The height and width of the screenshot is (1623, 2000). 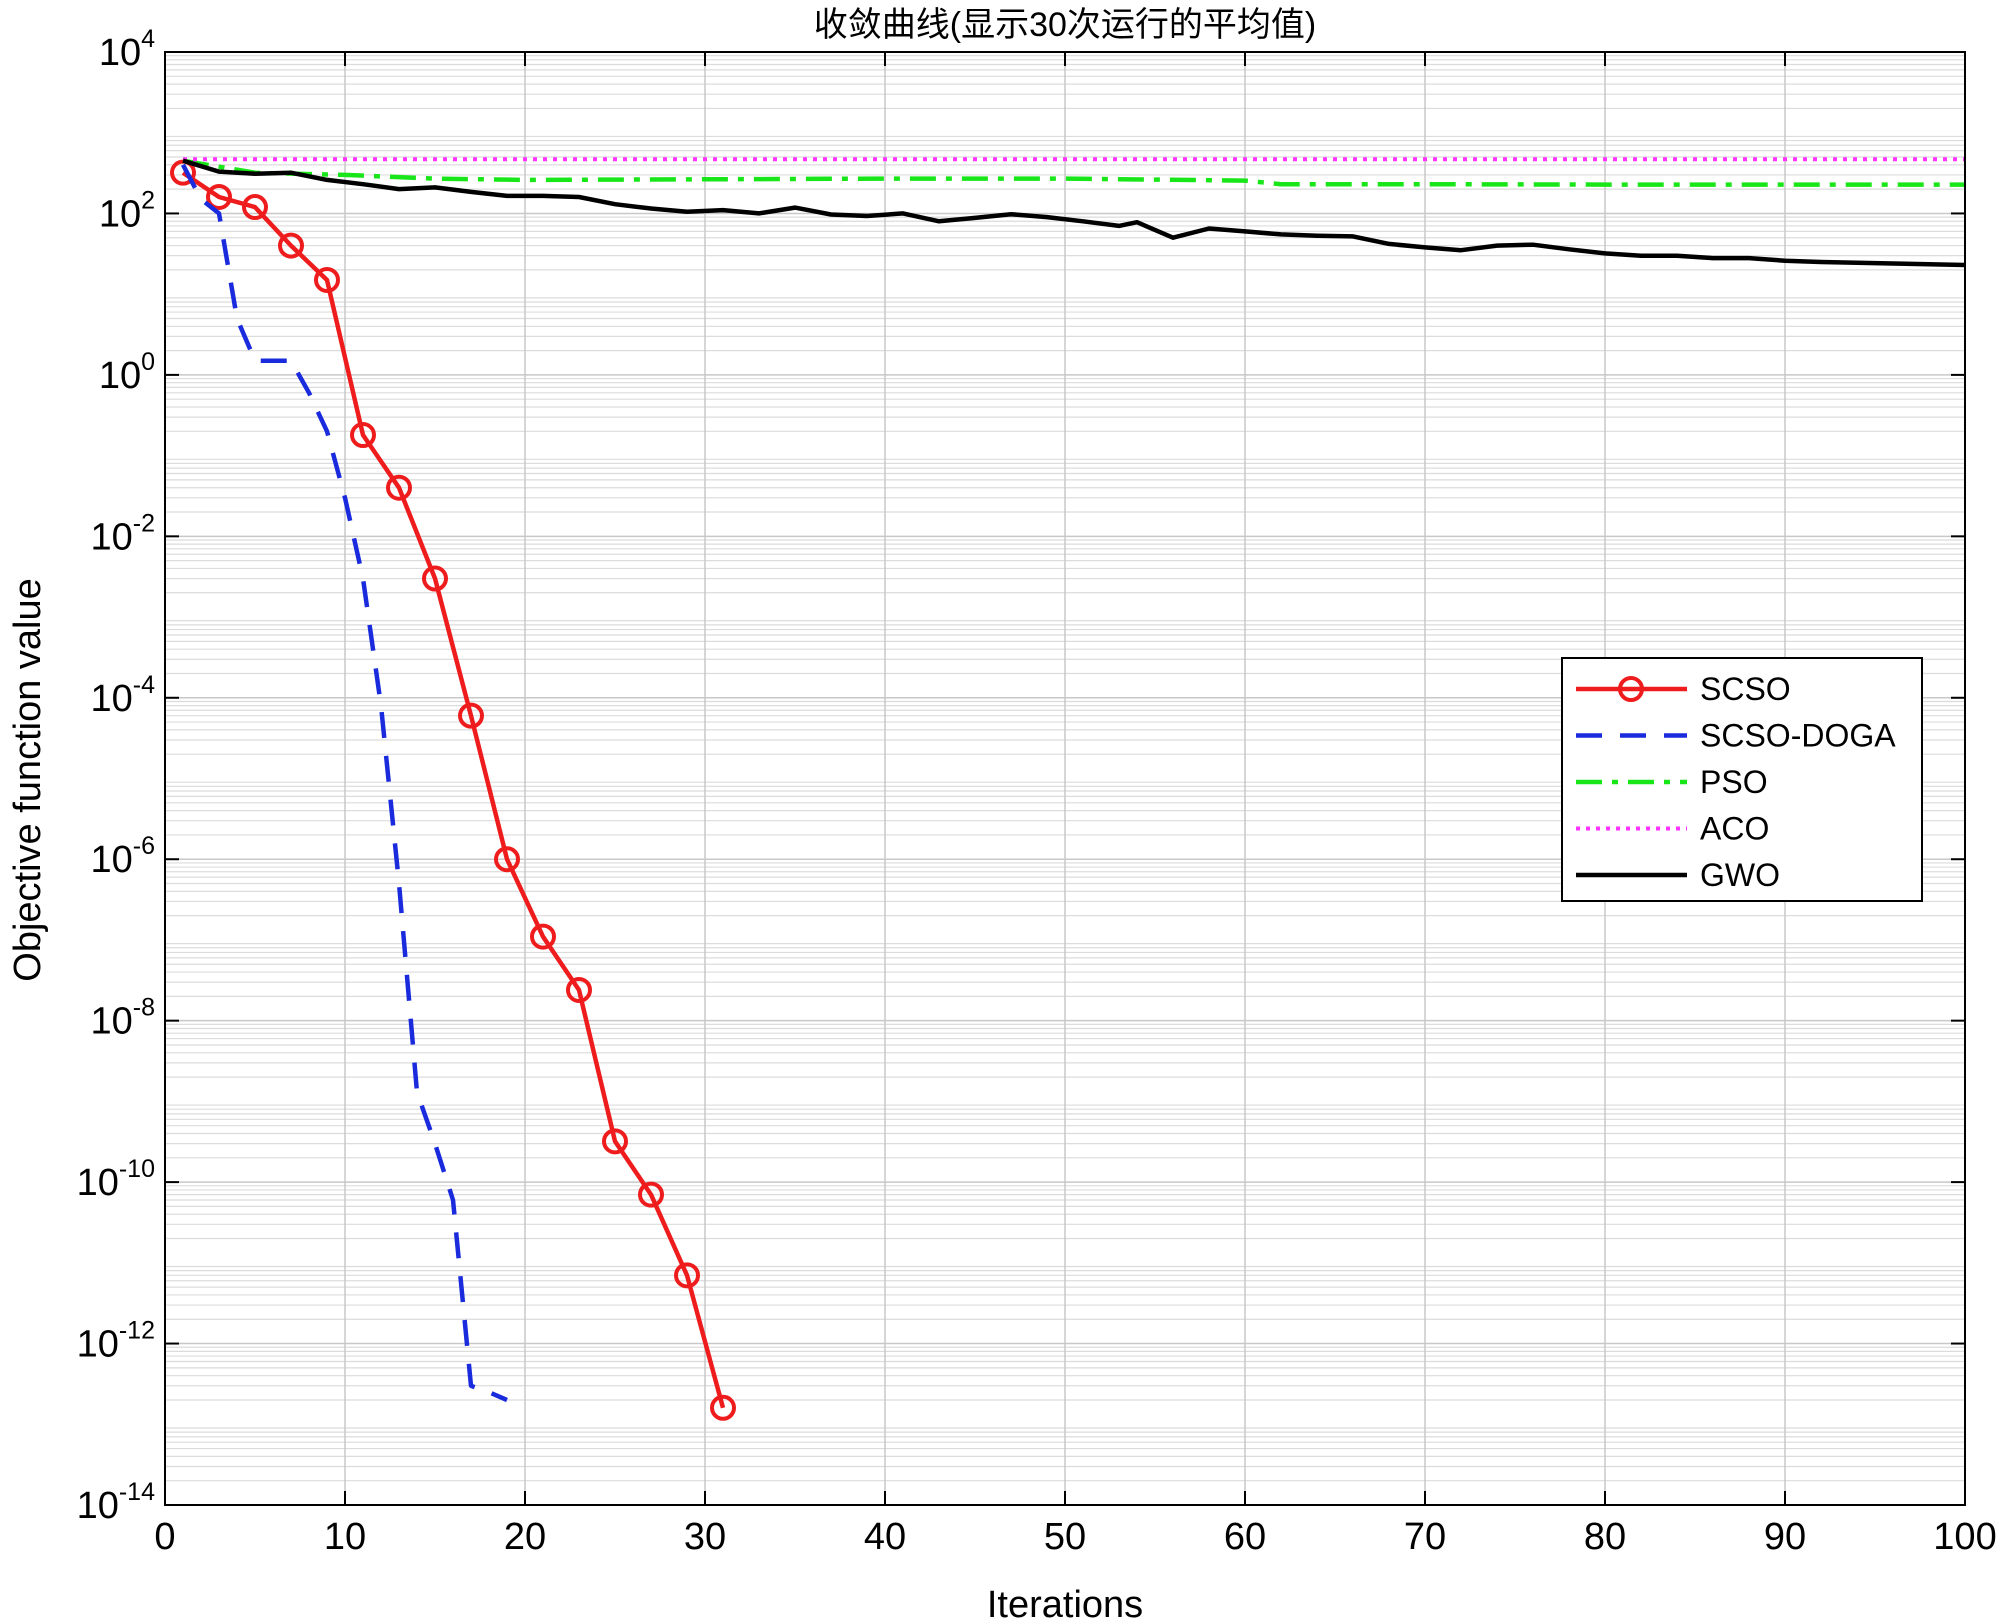 I want to click on legend-label-aco: ACO, so click(x=1734, y=829).